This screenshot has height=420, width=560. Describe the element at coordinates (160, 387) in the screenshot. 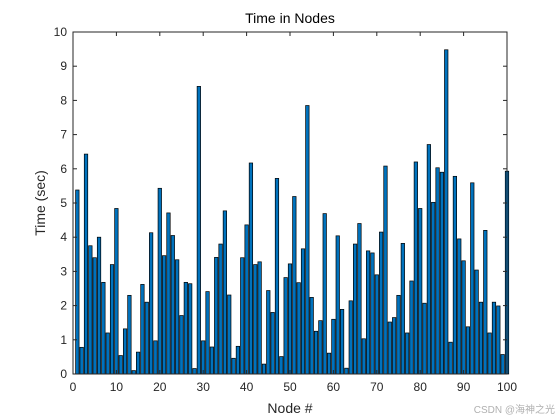

I see `x-tick-label: 20` at that location.